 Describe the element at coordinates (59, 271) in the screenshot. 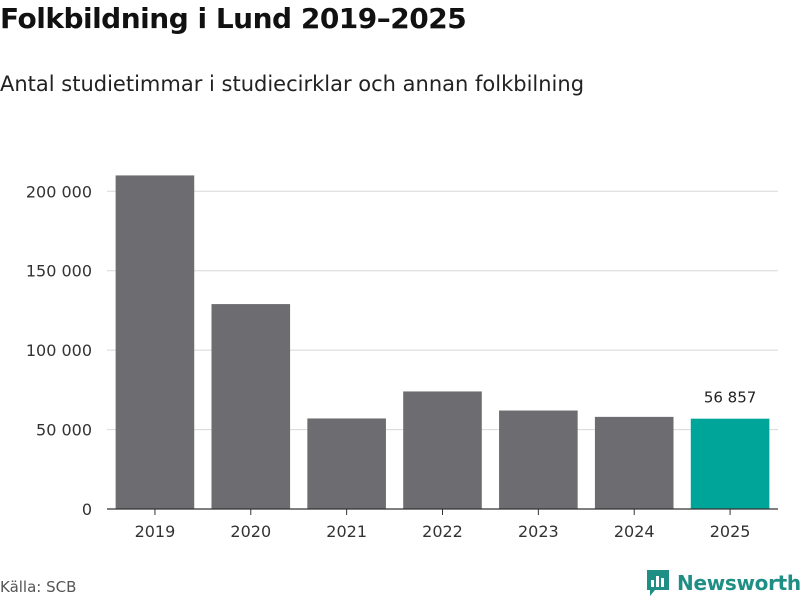

I see `y-tick-label: 150 000` at that location.